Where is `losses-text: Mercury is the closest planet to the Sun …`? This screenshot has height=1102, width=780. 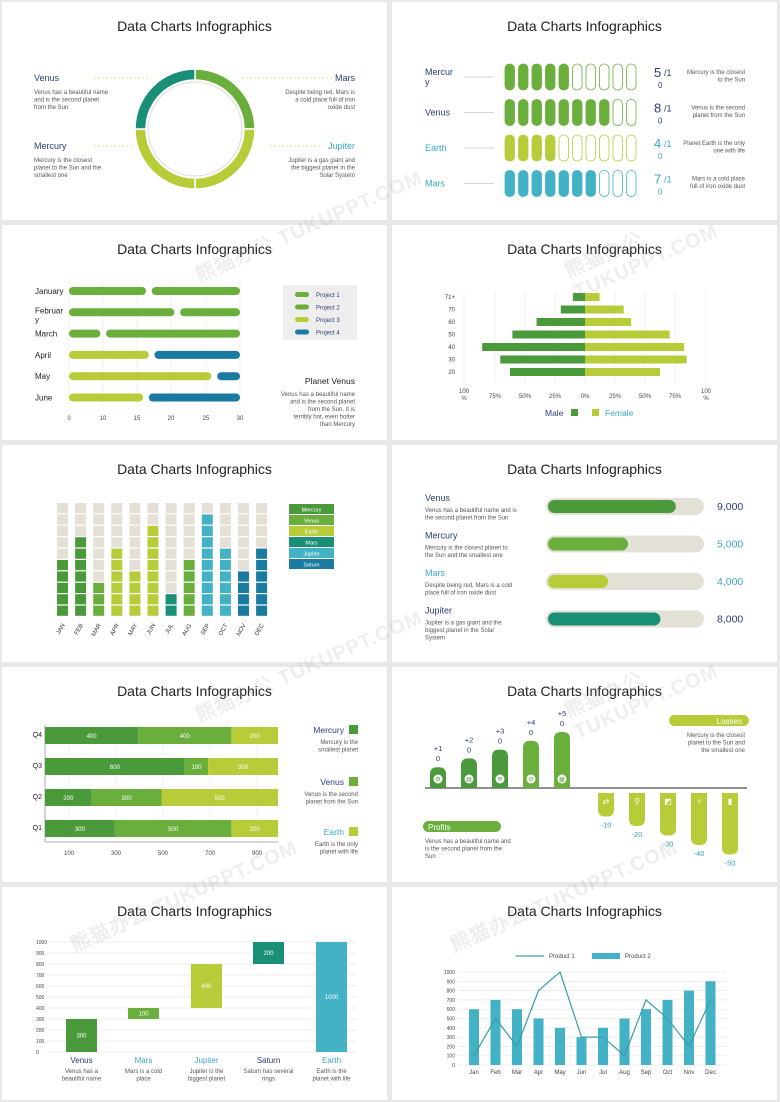
losses-text: Mercury is the closest planet to the Sun … is located at coordinates (716, 743).